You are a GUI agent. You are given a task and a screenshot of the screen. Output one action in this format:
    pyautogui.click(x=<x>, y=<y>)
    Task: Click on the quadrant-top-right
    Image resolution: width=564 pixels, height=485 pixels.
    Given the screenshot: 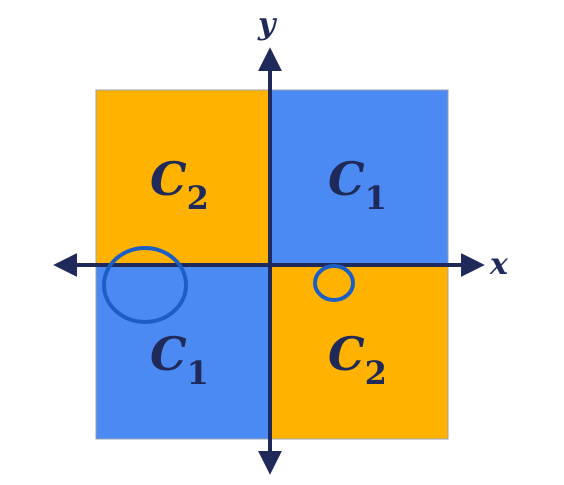 What is the action you would take?
    pyautogui.click(x=359, y=177)
    